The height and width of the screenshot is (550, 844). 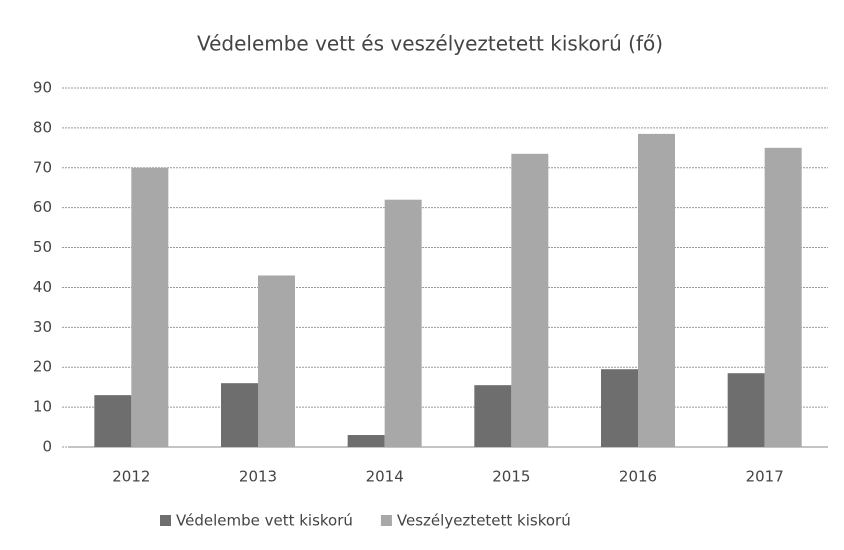 I want to click on y-tick-label: 30, so click(x=42, y=327).